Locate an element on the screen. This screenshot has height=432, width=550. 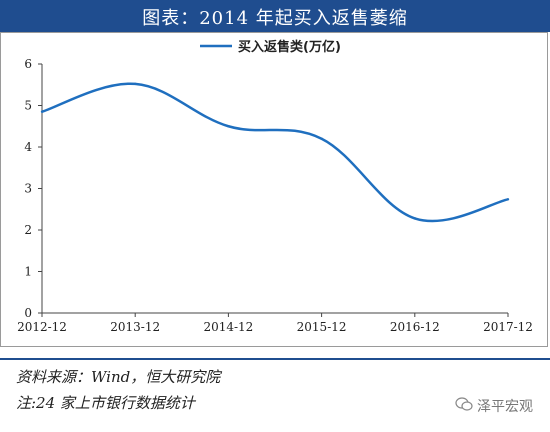
title-bar is located at coordinates (275, 16).